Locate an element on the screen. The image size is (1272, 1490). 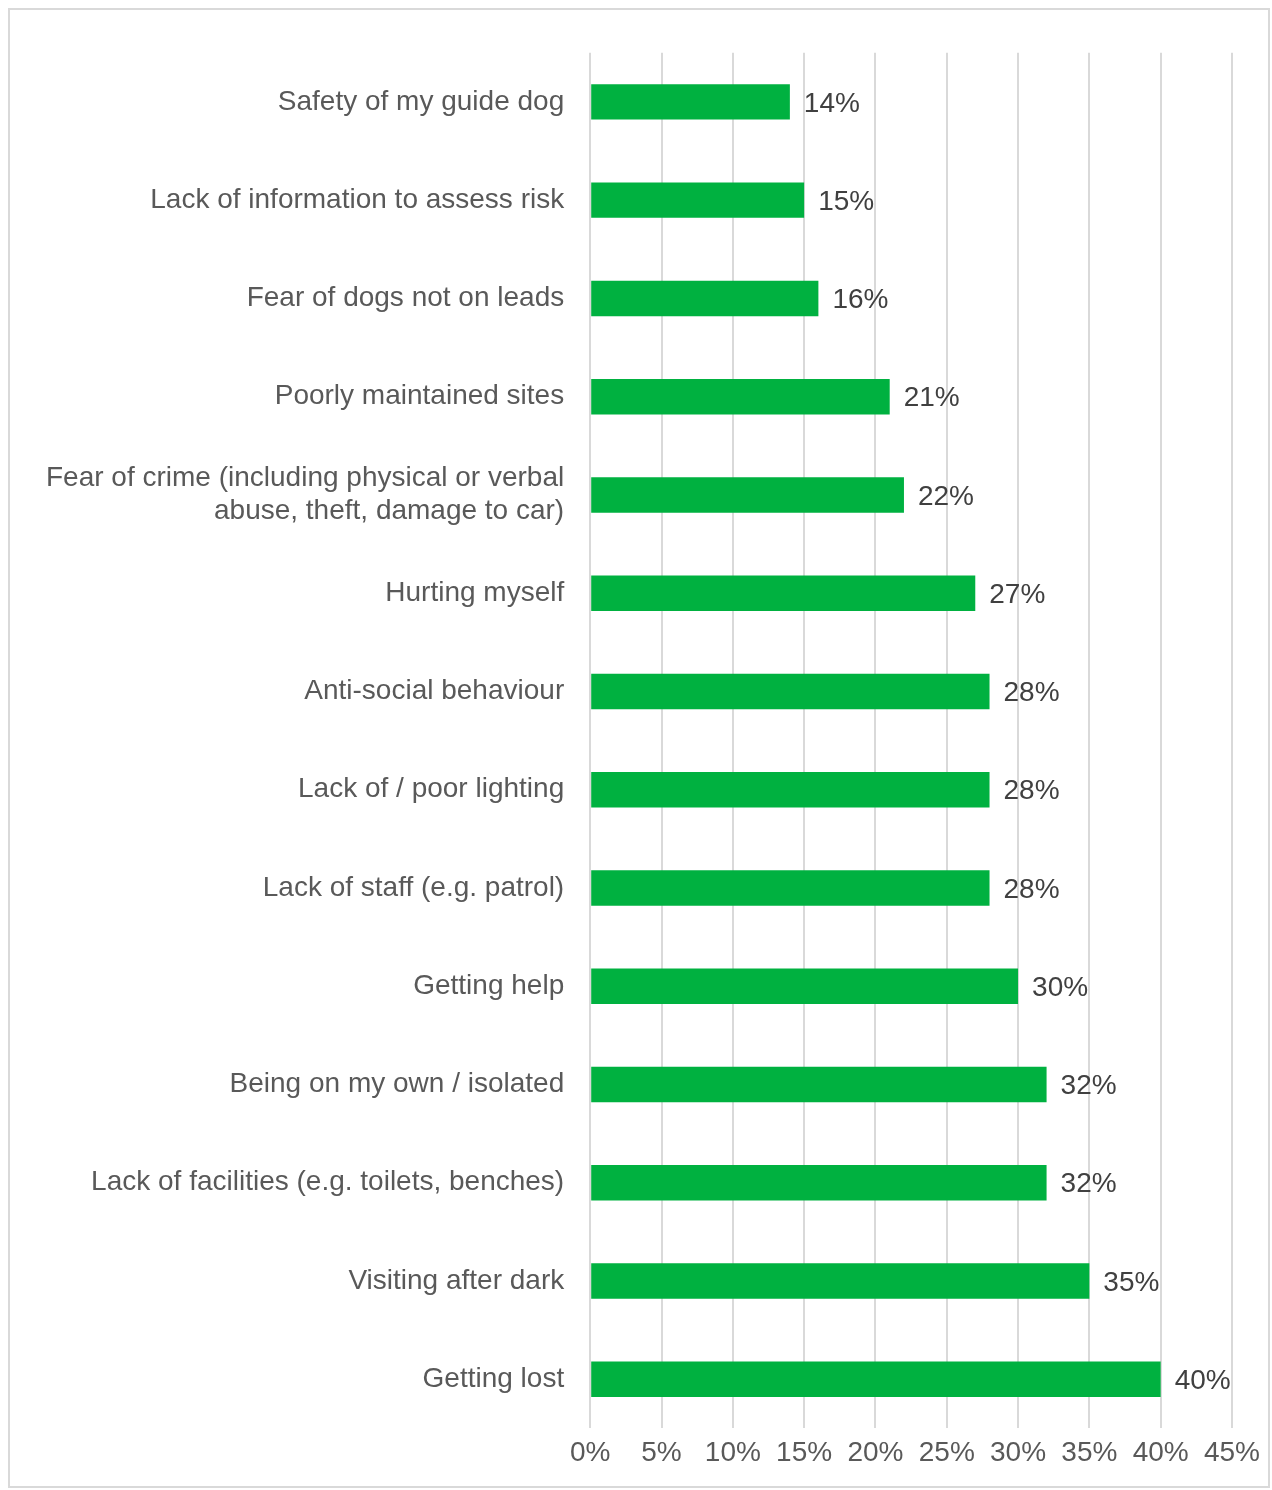
y-tick-label: Poorly maintained sites is located at coordinates (419, 395).